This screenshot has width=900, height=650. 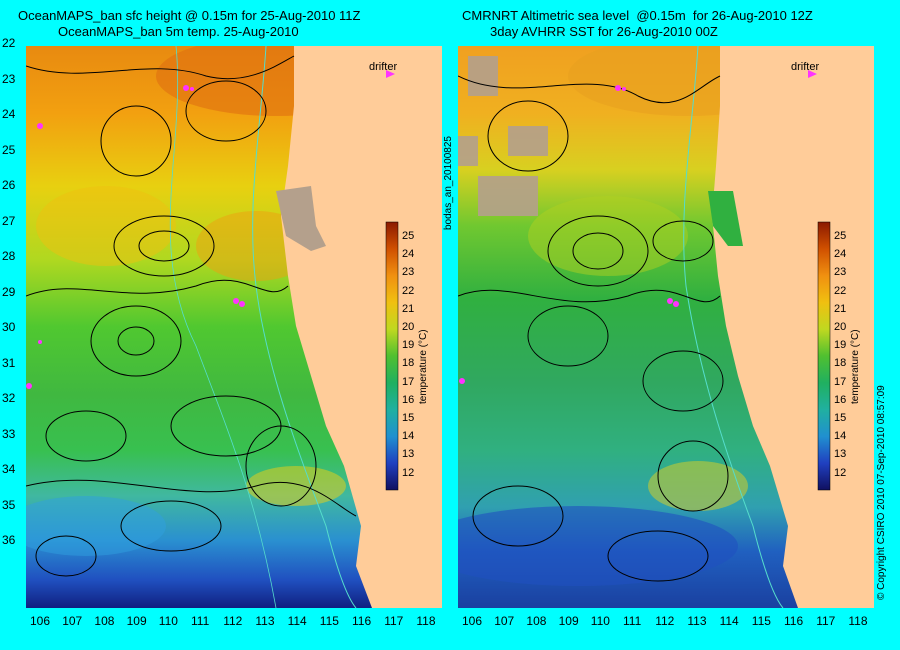 What do you see at coordinates (9, 43) in the screenshot?
I see `latitude-label: 22` at bounding box center [9, 43].